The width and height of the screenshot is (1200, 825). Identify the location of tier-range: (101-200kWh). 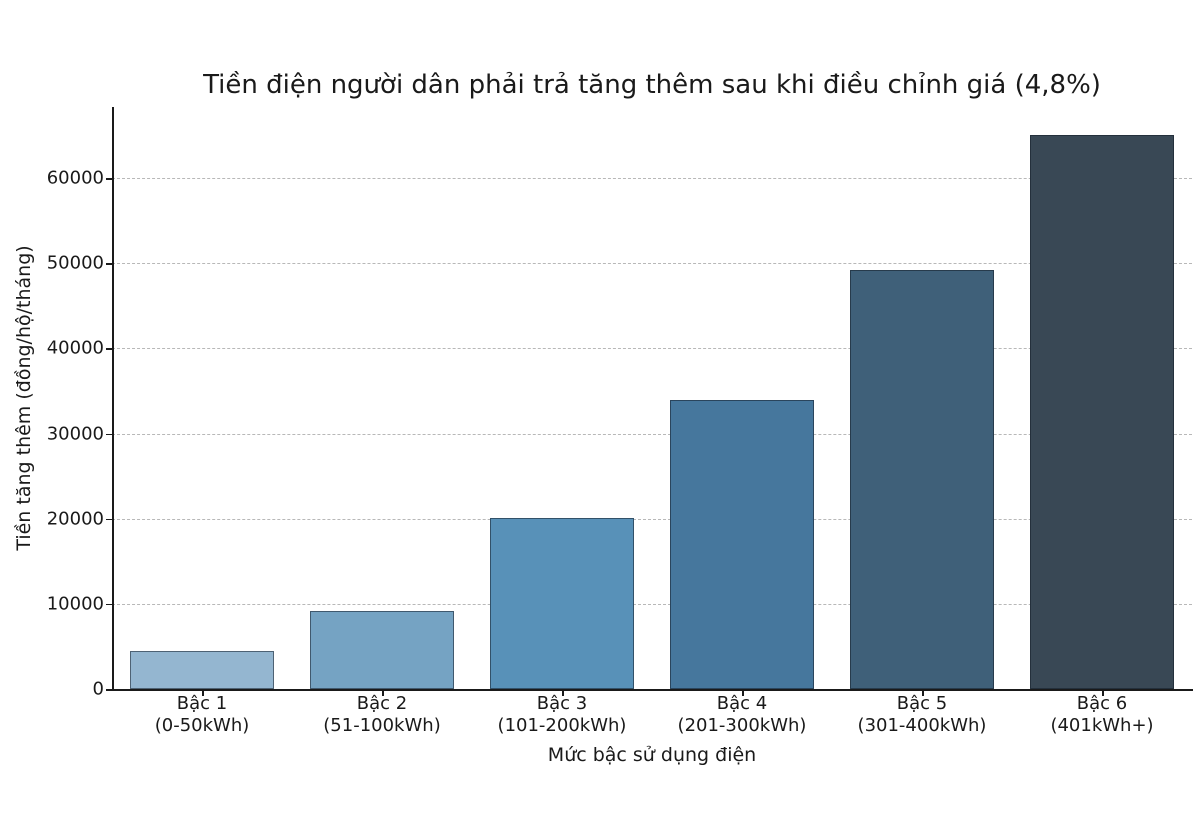
(562, 725).